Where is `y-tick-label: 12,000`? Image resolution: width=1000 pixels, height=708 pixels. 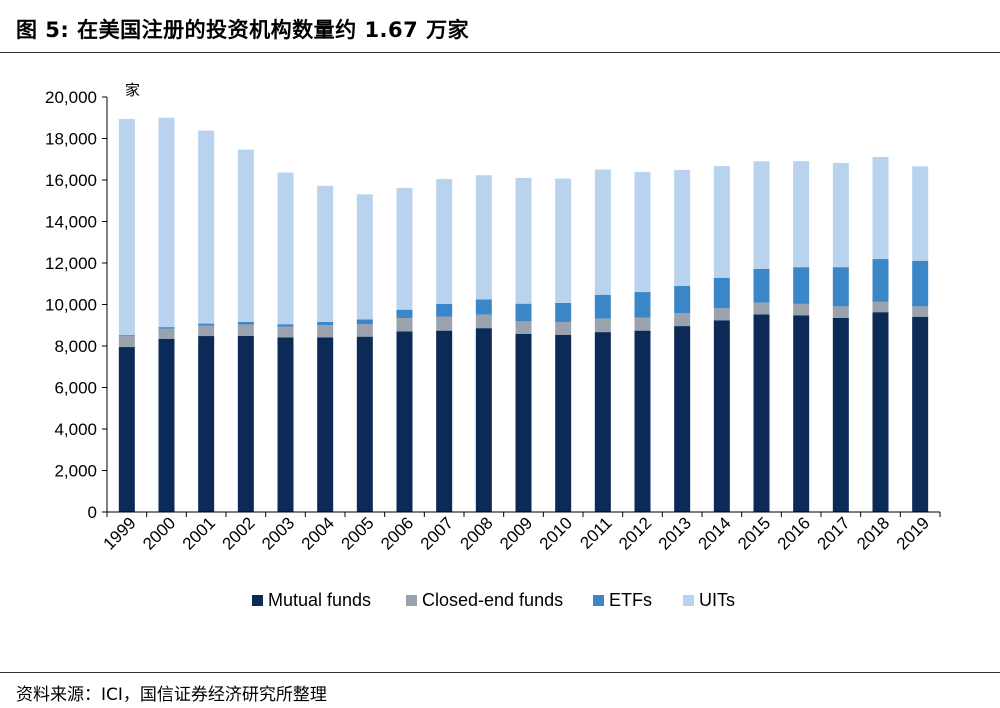 y-tick-label: 12,000 is located at coordinates (71, 263).